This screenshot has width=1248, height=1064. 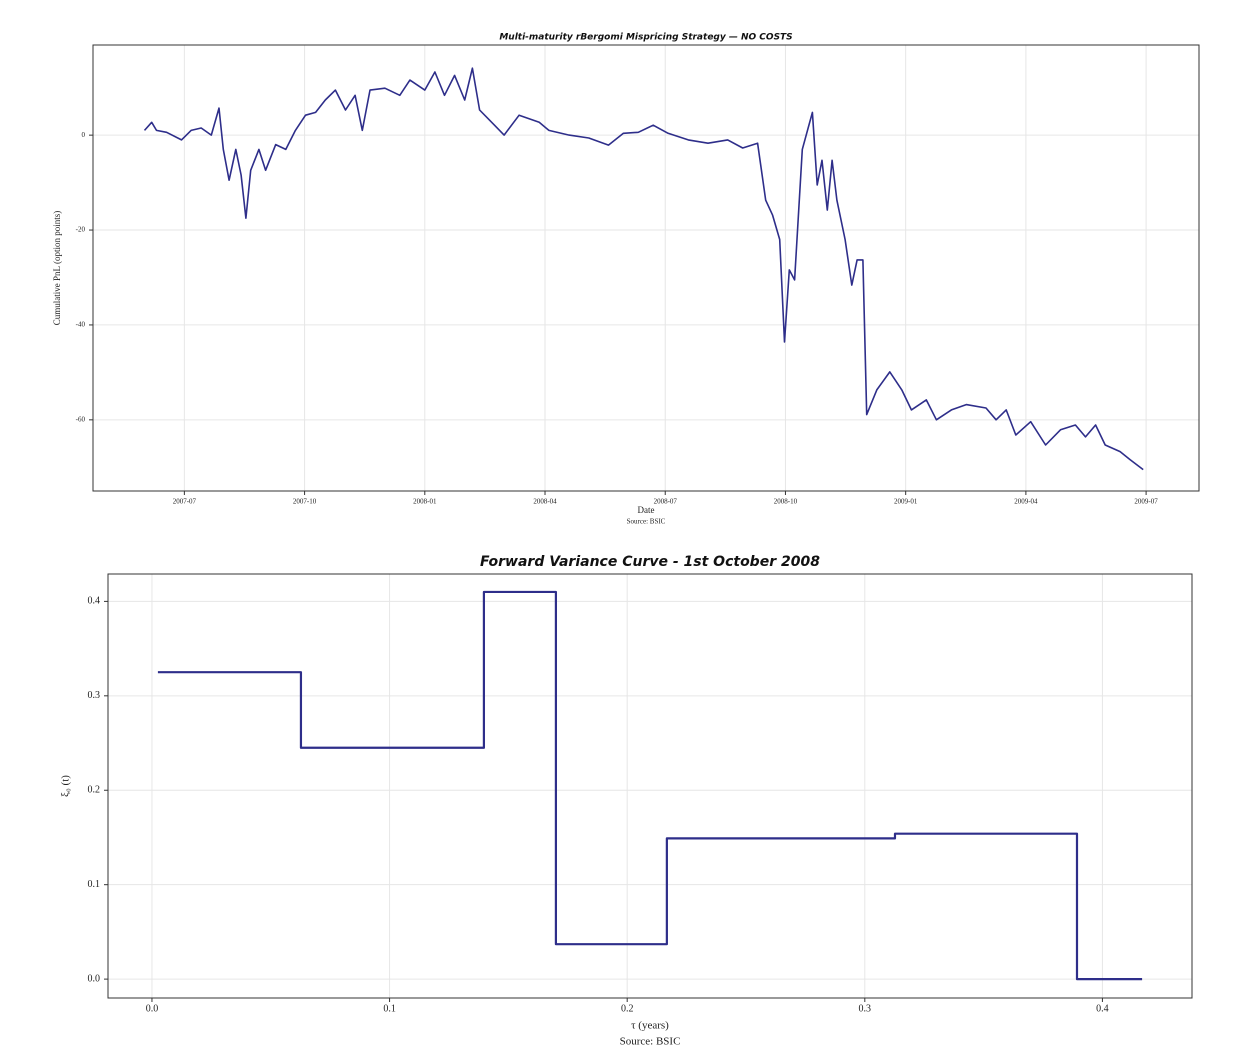 I want to click on x-tick-label: 2007-07, so click(x=185, y=502).